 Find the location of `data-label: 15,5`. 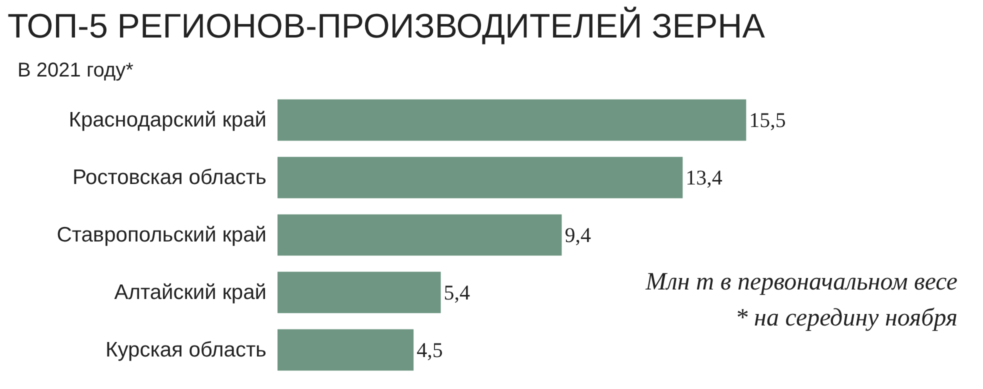

data-label: 15,5 is located at coordinates (767, 120).